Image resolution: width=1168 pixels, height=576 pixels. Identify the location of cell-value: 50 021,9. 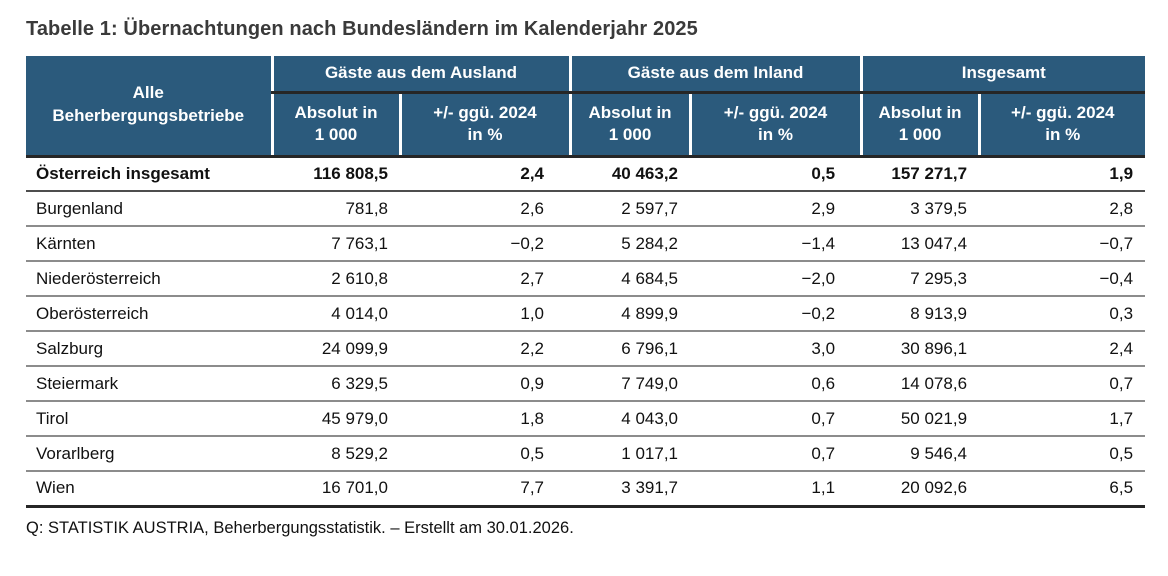
(920, 419).